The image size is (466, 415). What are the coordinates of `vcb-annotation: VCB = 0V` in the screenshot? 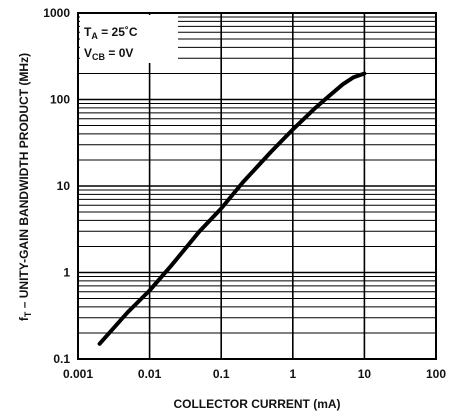 It's located at (108, 54).